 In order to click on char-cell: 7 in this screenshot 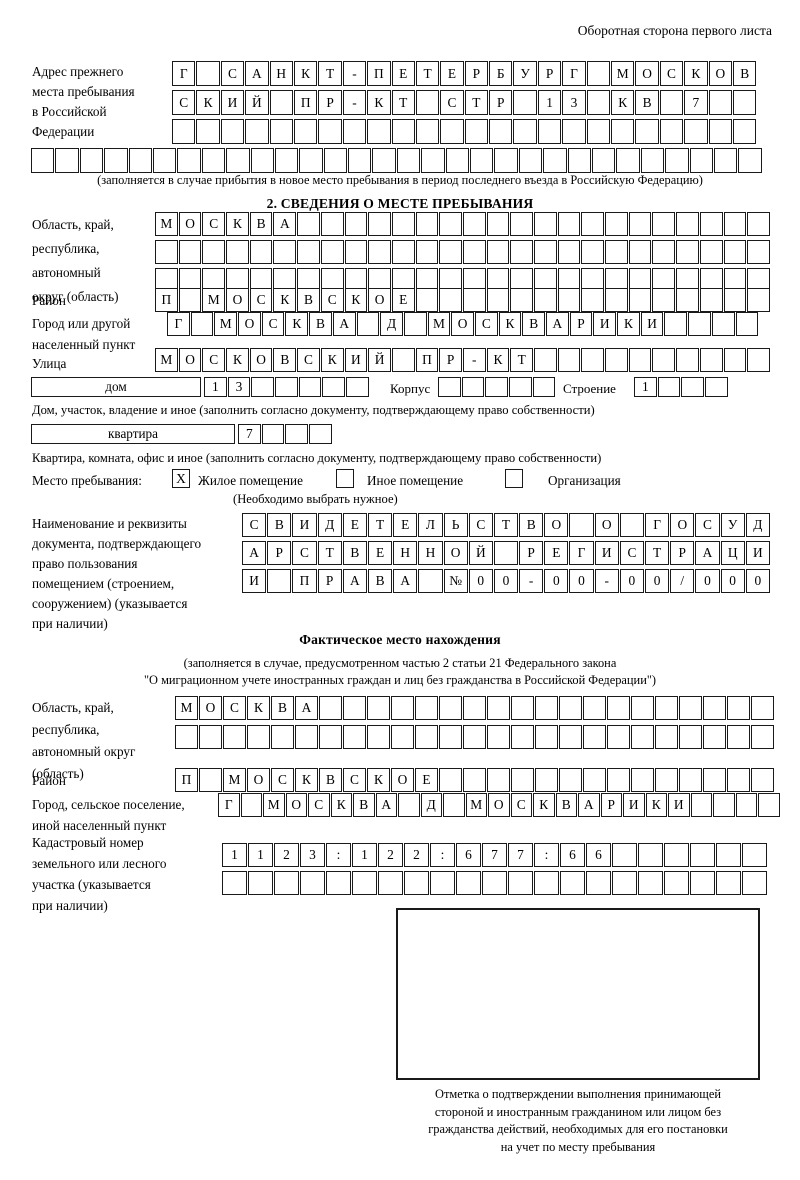, I will do `click(696, 102)`.